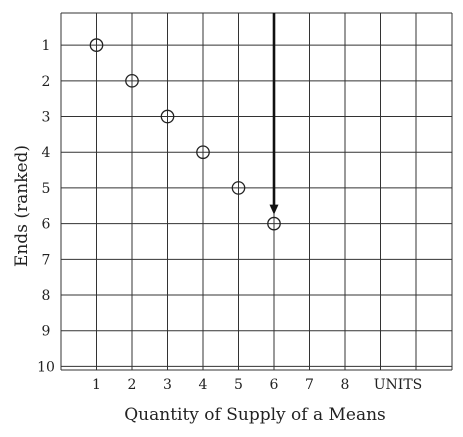 This screenshot has height=437, width=463. I want to click on y-tick-label: 6, so click(46, 225).